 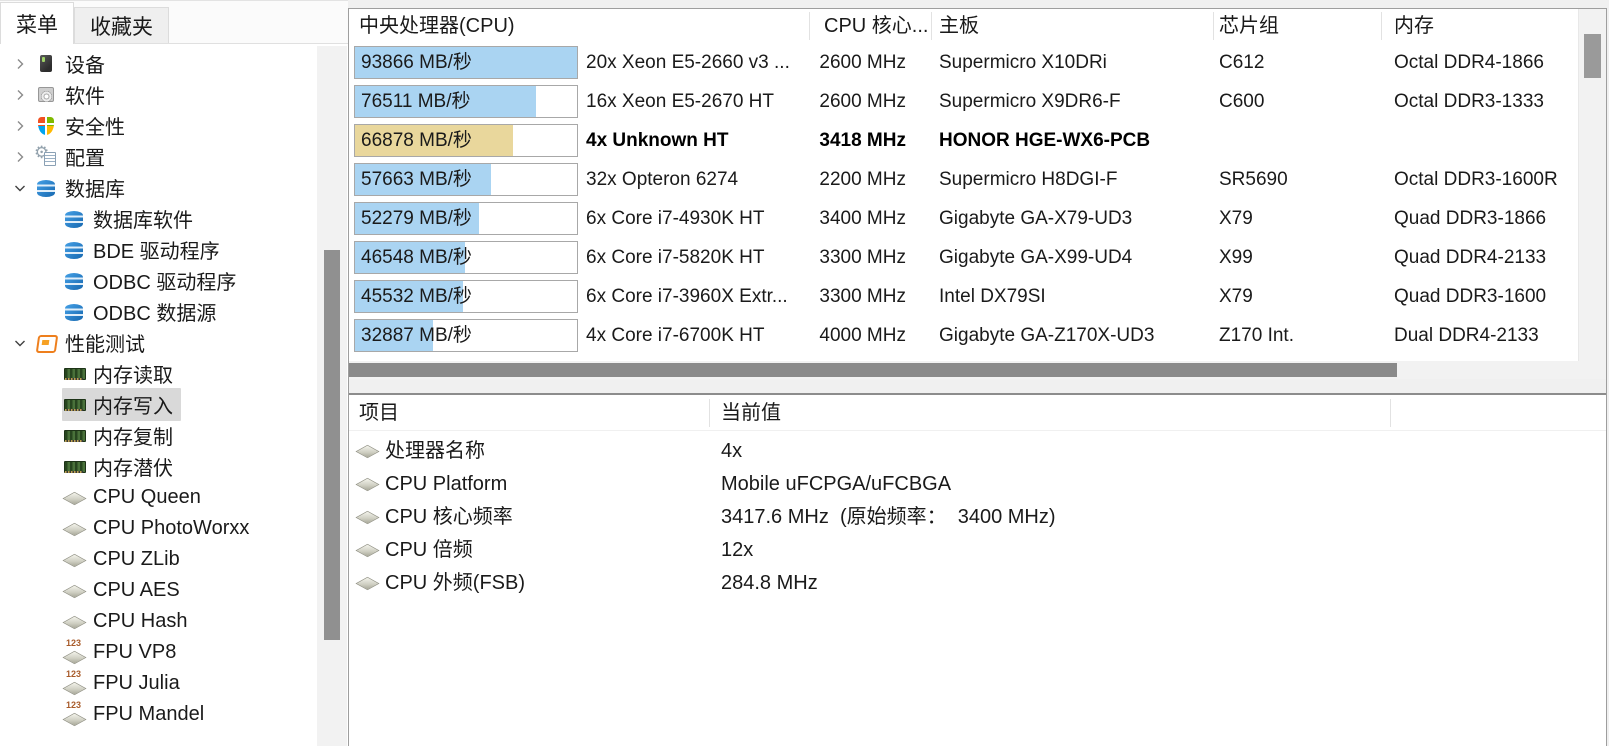 I want to click on cpu-name-cell: 6x Core i7-5820K HT, so click(x=675, y=257).